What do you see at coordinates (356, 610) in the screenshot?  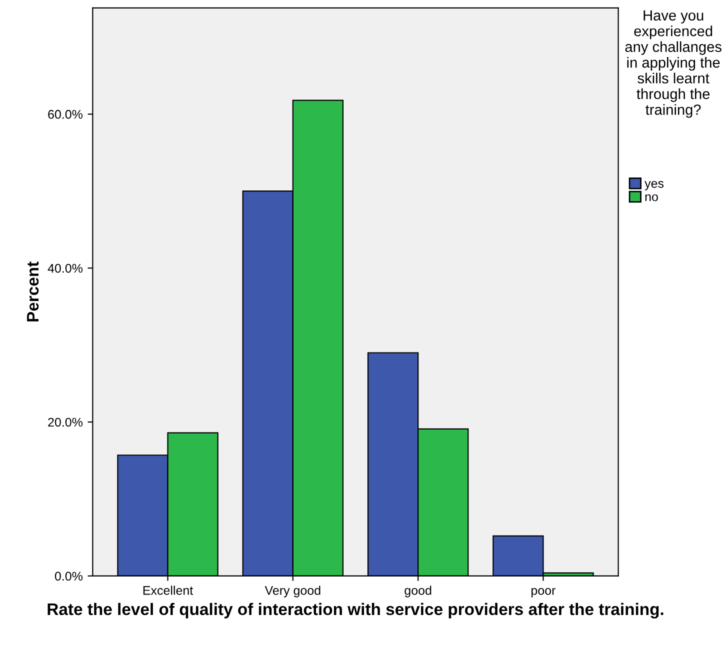 I see `x-axis-title: Rate the level of quality of interaction with service providers after the training.` at bounding box center [356, 610].